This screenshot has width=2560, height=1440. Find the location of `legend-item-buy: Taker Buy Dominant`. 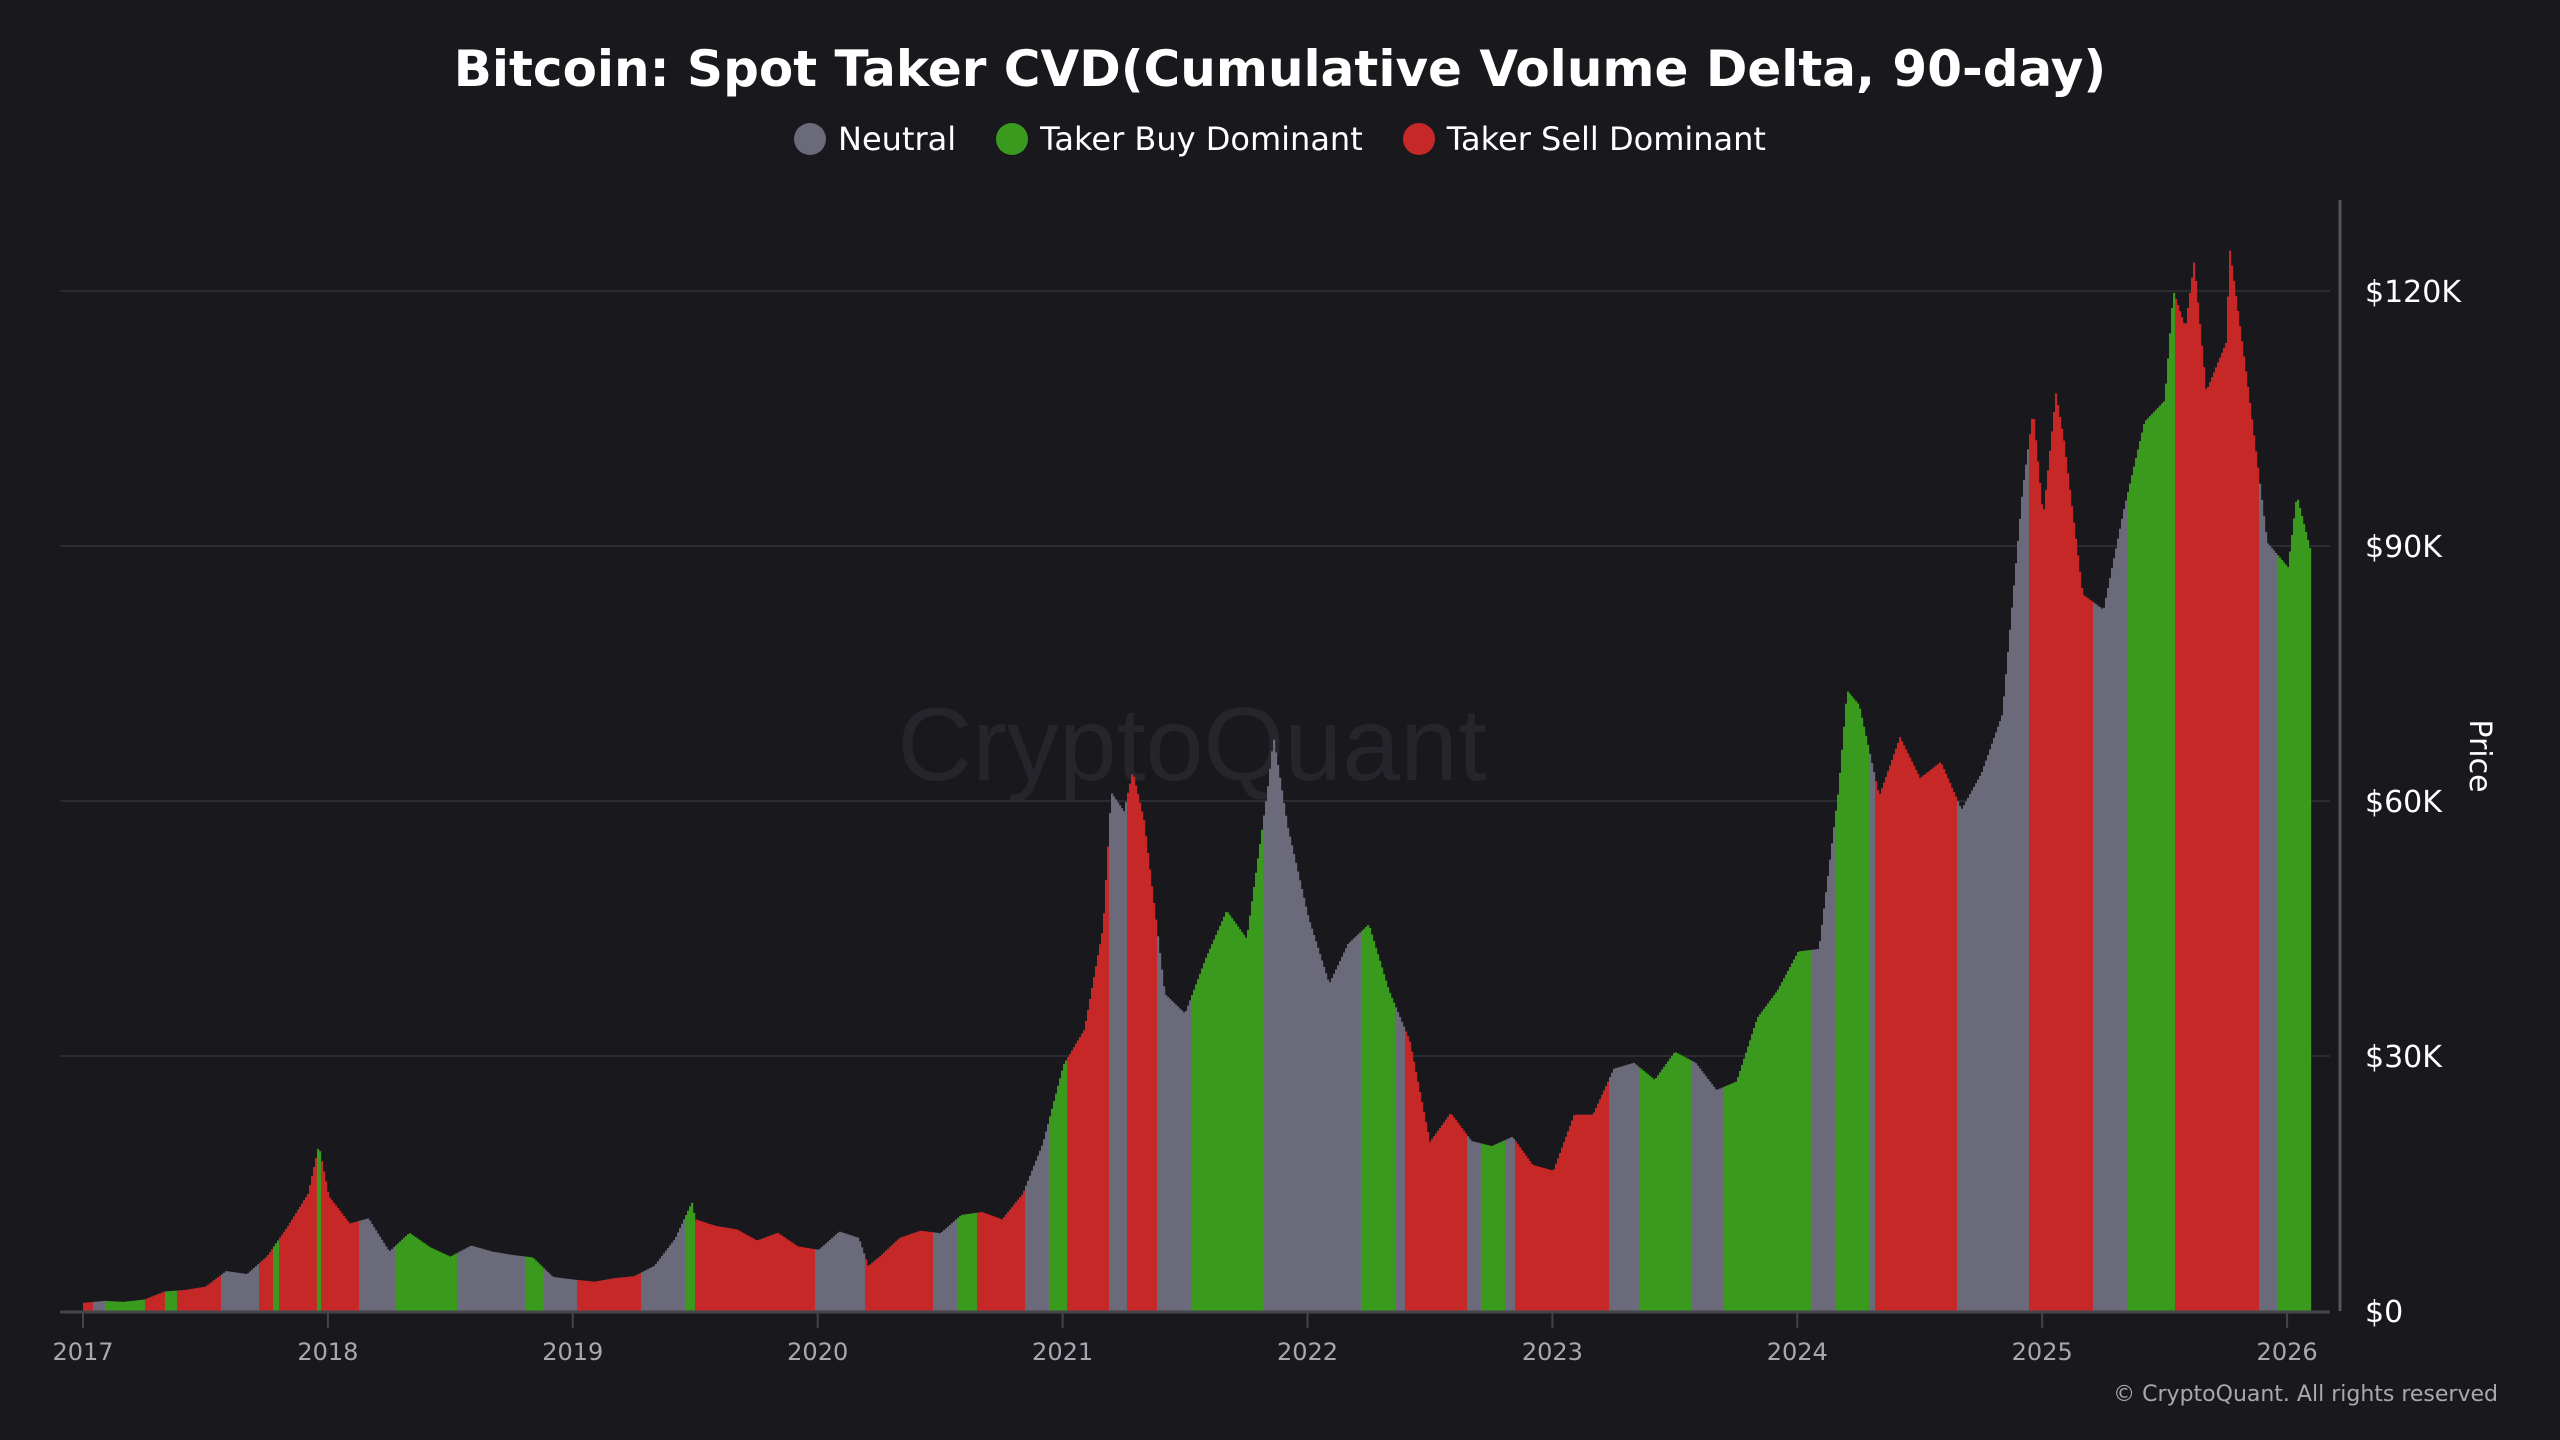

legend-item-buy: Taker Buy Dominant is located at coordinates (1179, 139).